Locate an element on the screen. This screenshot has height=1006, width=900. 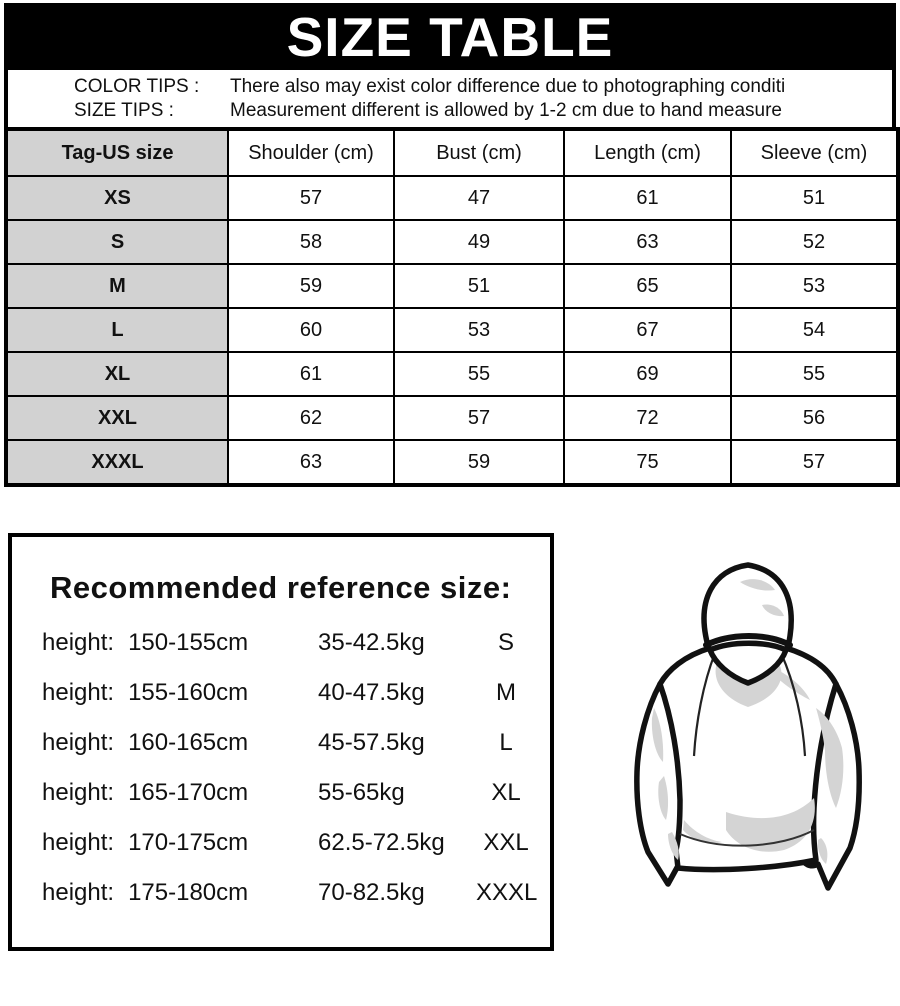
recommended-size: M is located at coordinates (506, 692).